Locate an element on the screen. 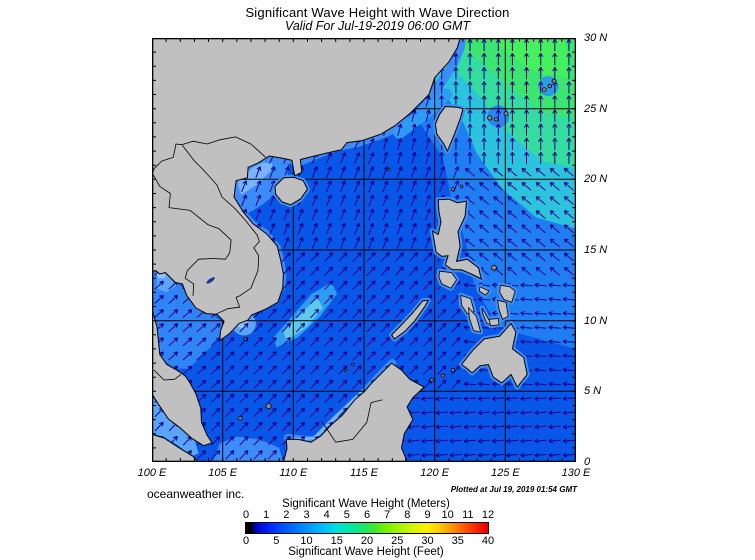 Image resolution: width=755 pixels, height=560 pixels. lat-label-20n: 20 N is located at coordinates (596, 179).